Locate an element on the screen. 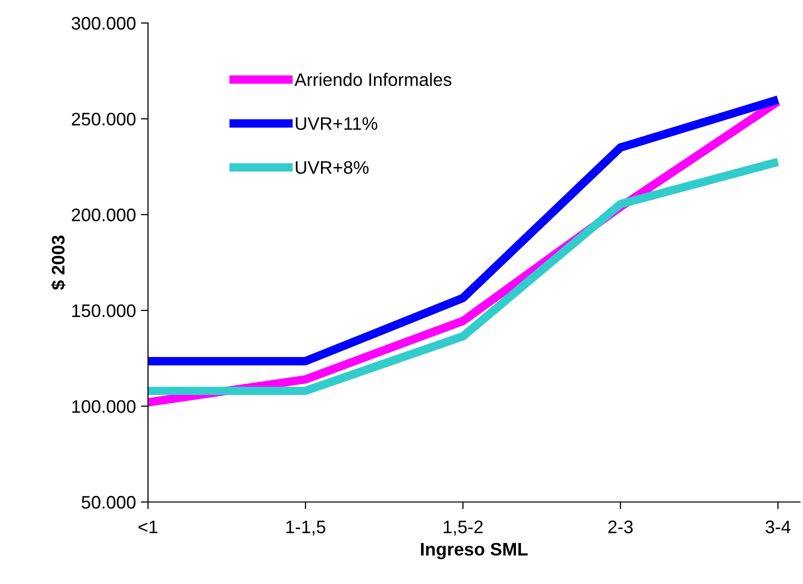 This screenshot has height=584, width=803. x-tick-label: <1 is located at coordinates (148, 527).